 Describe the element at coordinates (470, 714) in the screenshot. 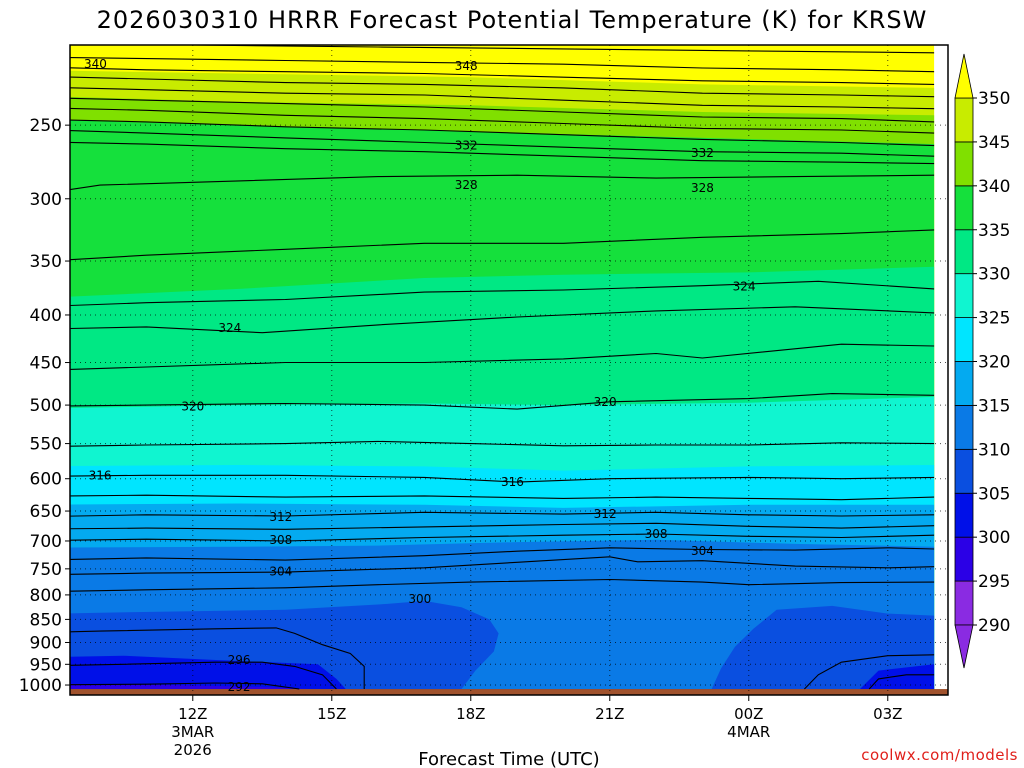

I see `x-tick-label-18Z: 18Z` at that location.